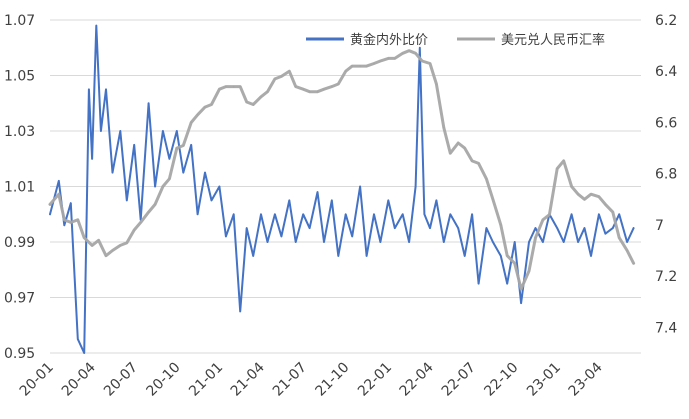 Image resolution: width=689 pixels, height=419 pixels. What do you see at coordinates (659, 226) in the screenshot?
I see `y-right-tick-label: 7` at bounding box center [659, 226].